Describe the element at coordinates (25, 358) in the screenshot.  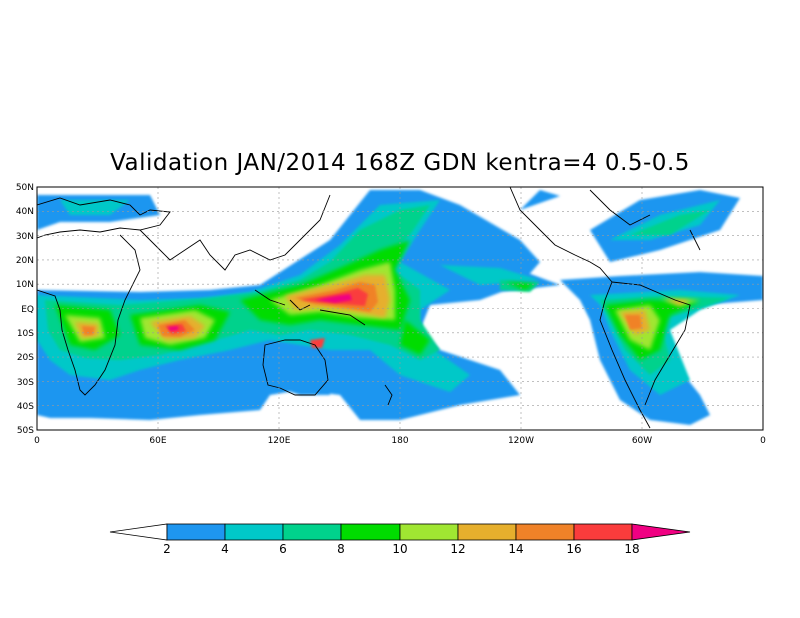
I see `lat-label: 20S` at that location.